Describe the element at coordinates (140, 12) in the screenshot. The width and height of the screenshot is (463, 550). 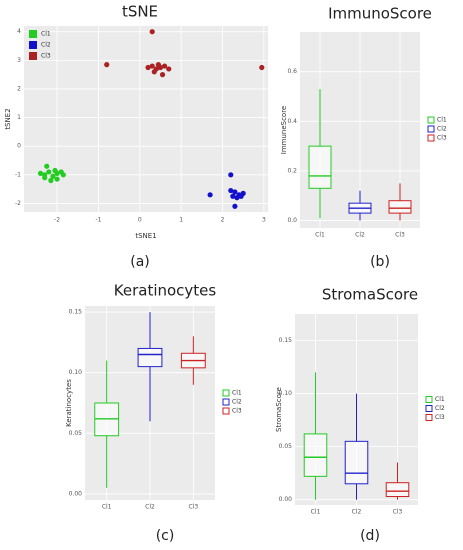
I see `chart-title: tSNE` at that location.